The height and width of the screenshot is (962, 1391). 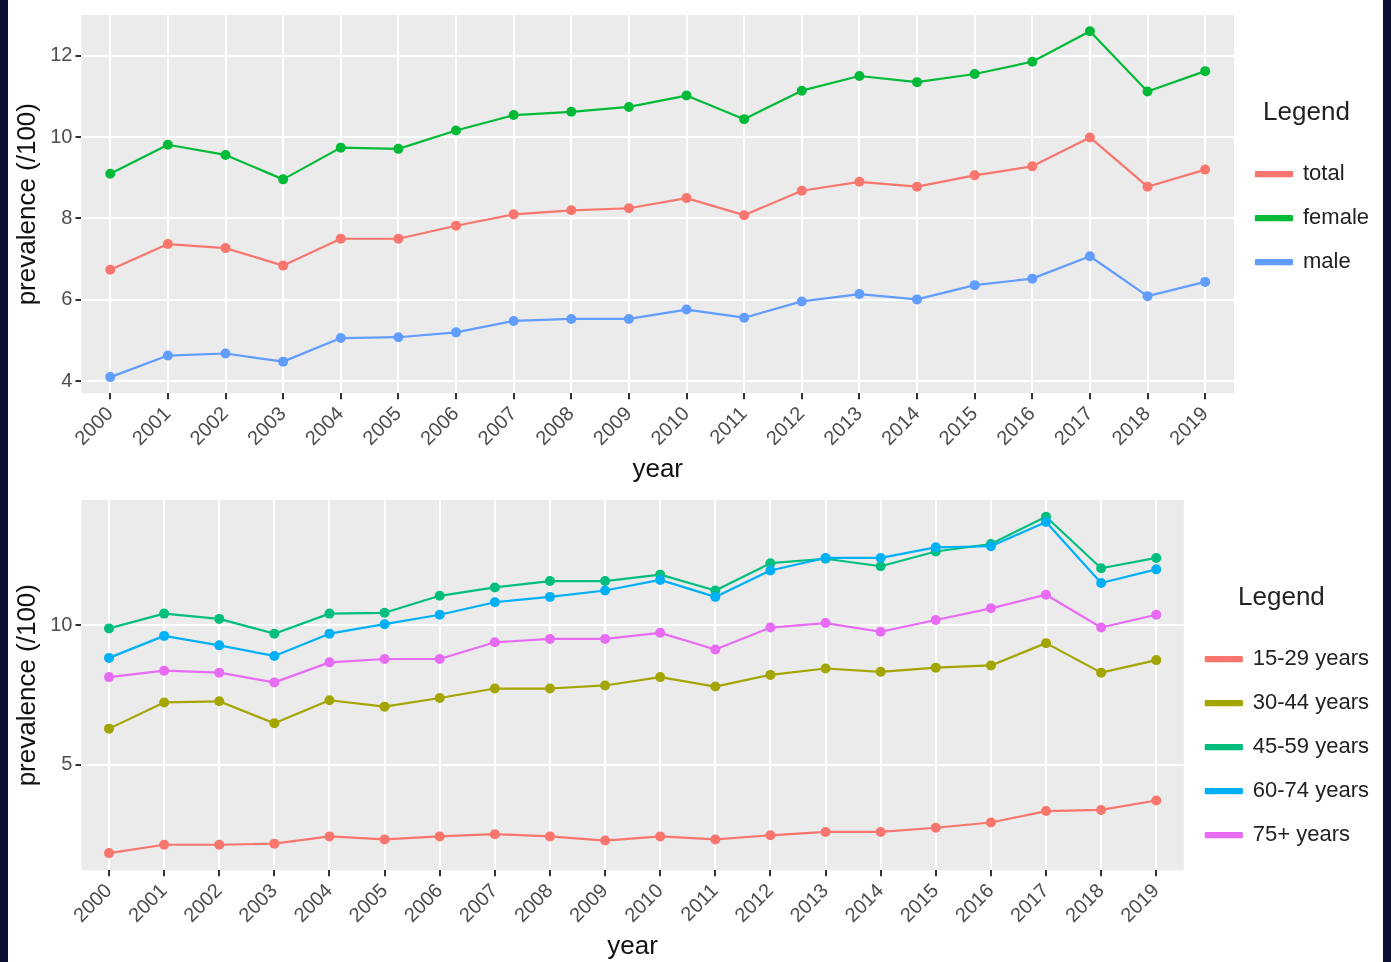 What do you see at coordinates (67, 763) in the screenshot?
I see `y-tick-label: 5` at bounding box center [67, 763].